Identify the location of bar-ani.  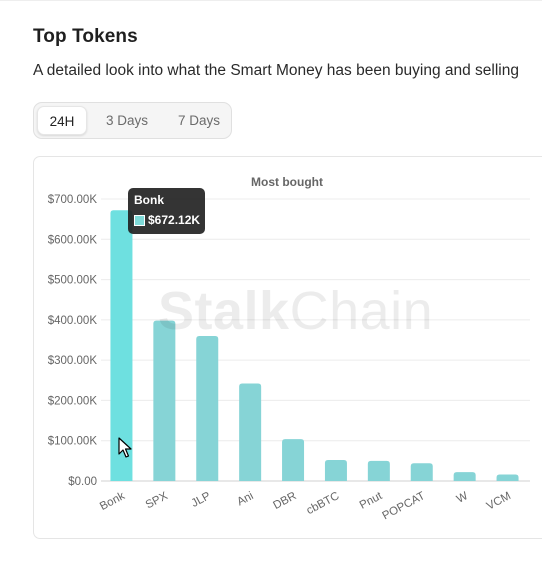
(250, 432).